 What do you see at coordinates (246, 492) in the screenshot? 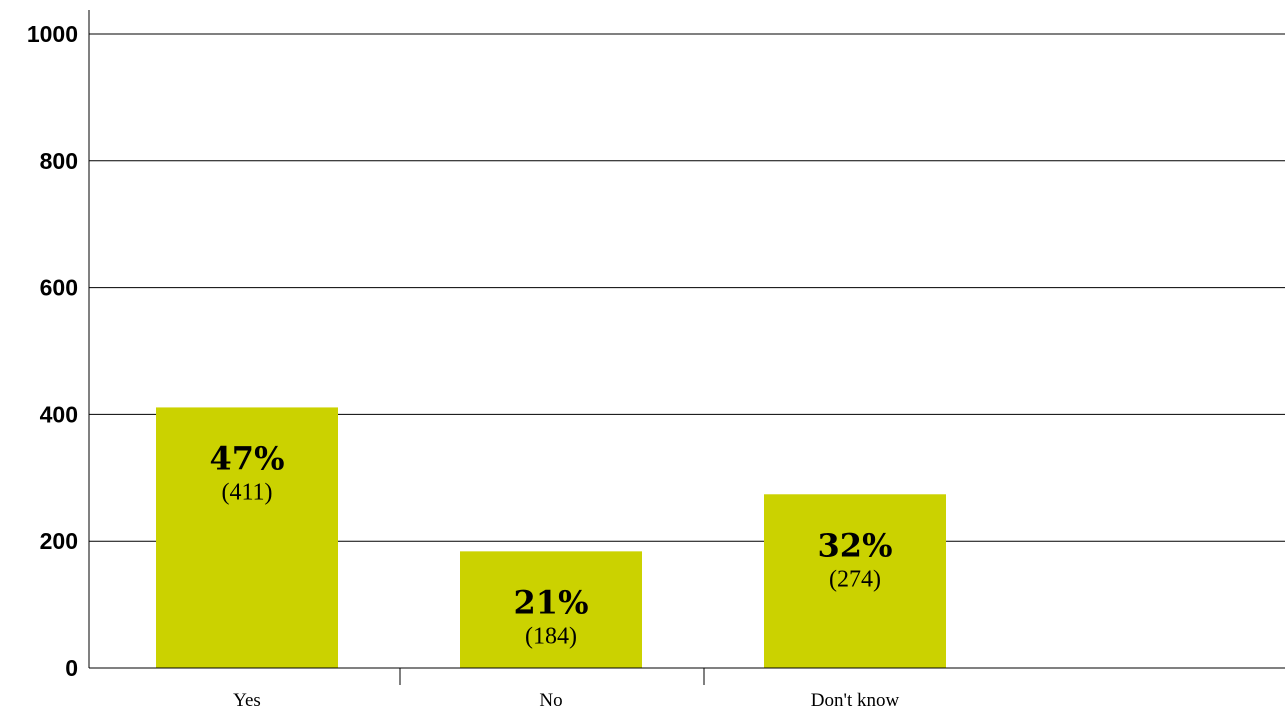
I see `bar-count-label: (411)` at bounding box center [246, 492].